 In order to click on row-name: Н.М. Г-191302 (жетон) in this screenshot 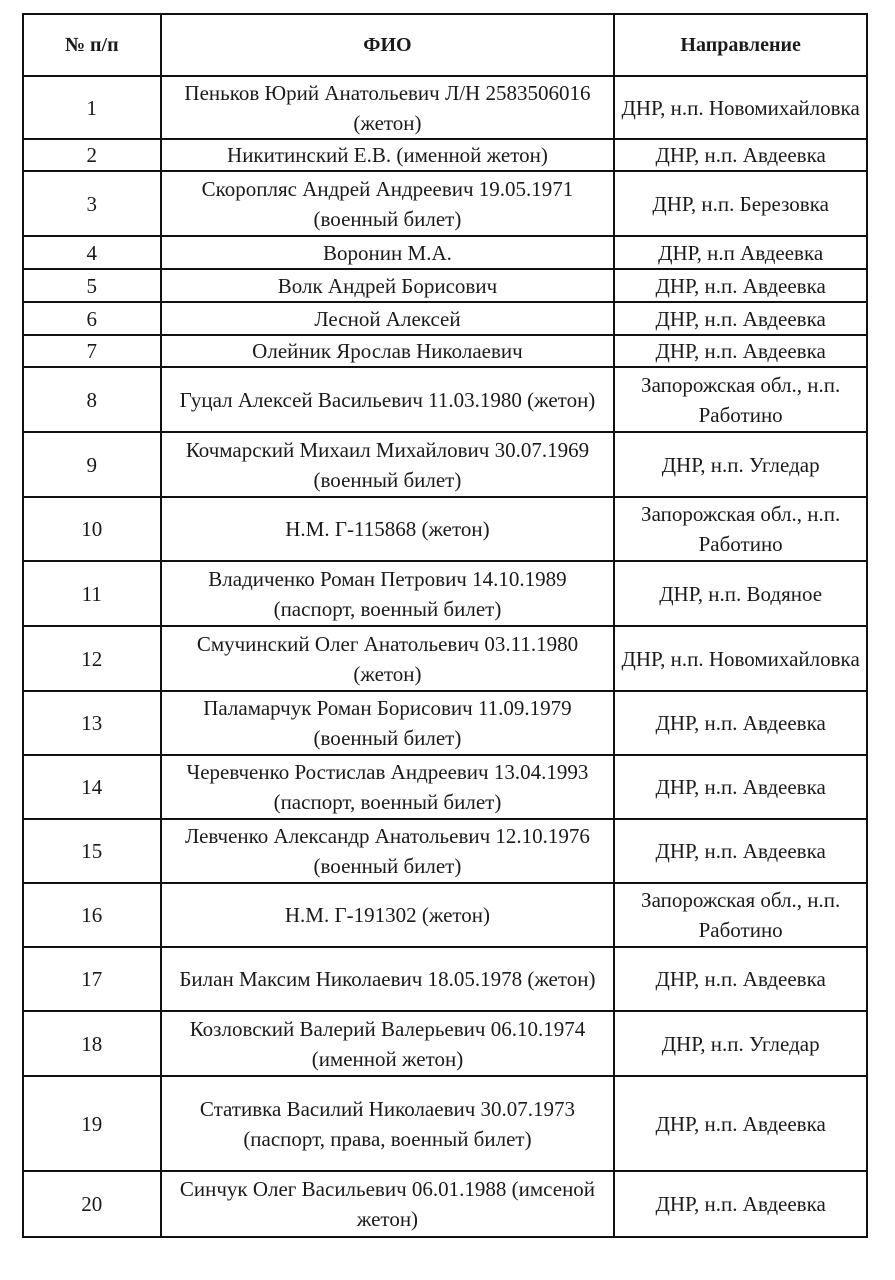, I will do `click(387, 915)`.